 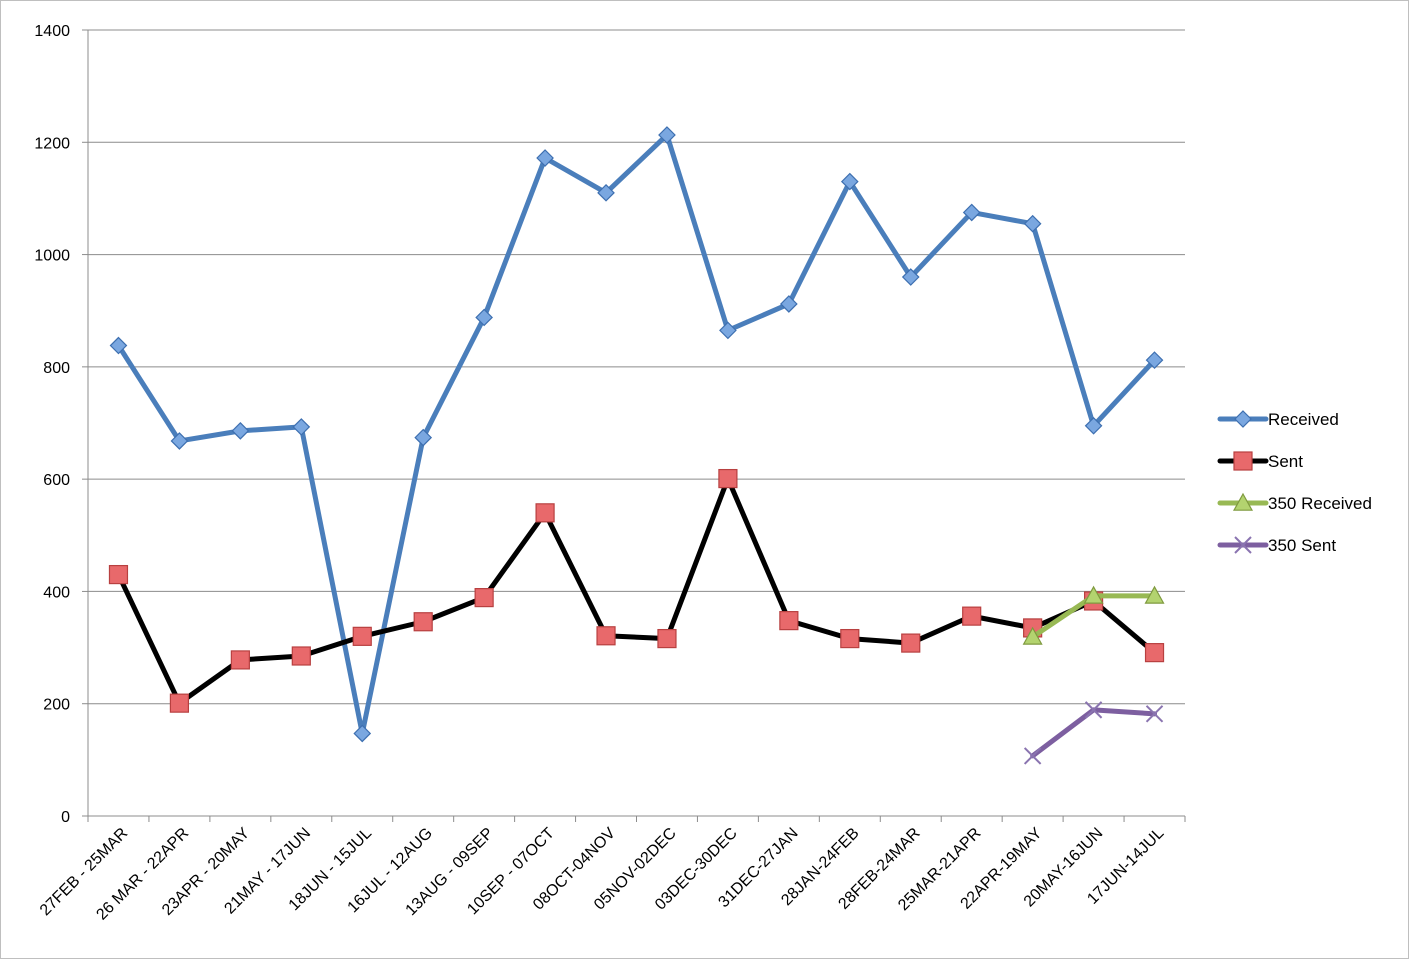 I want to click on y-tick-label: 400, so click(x=56, y=592).